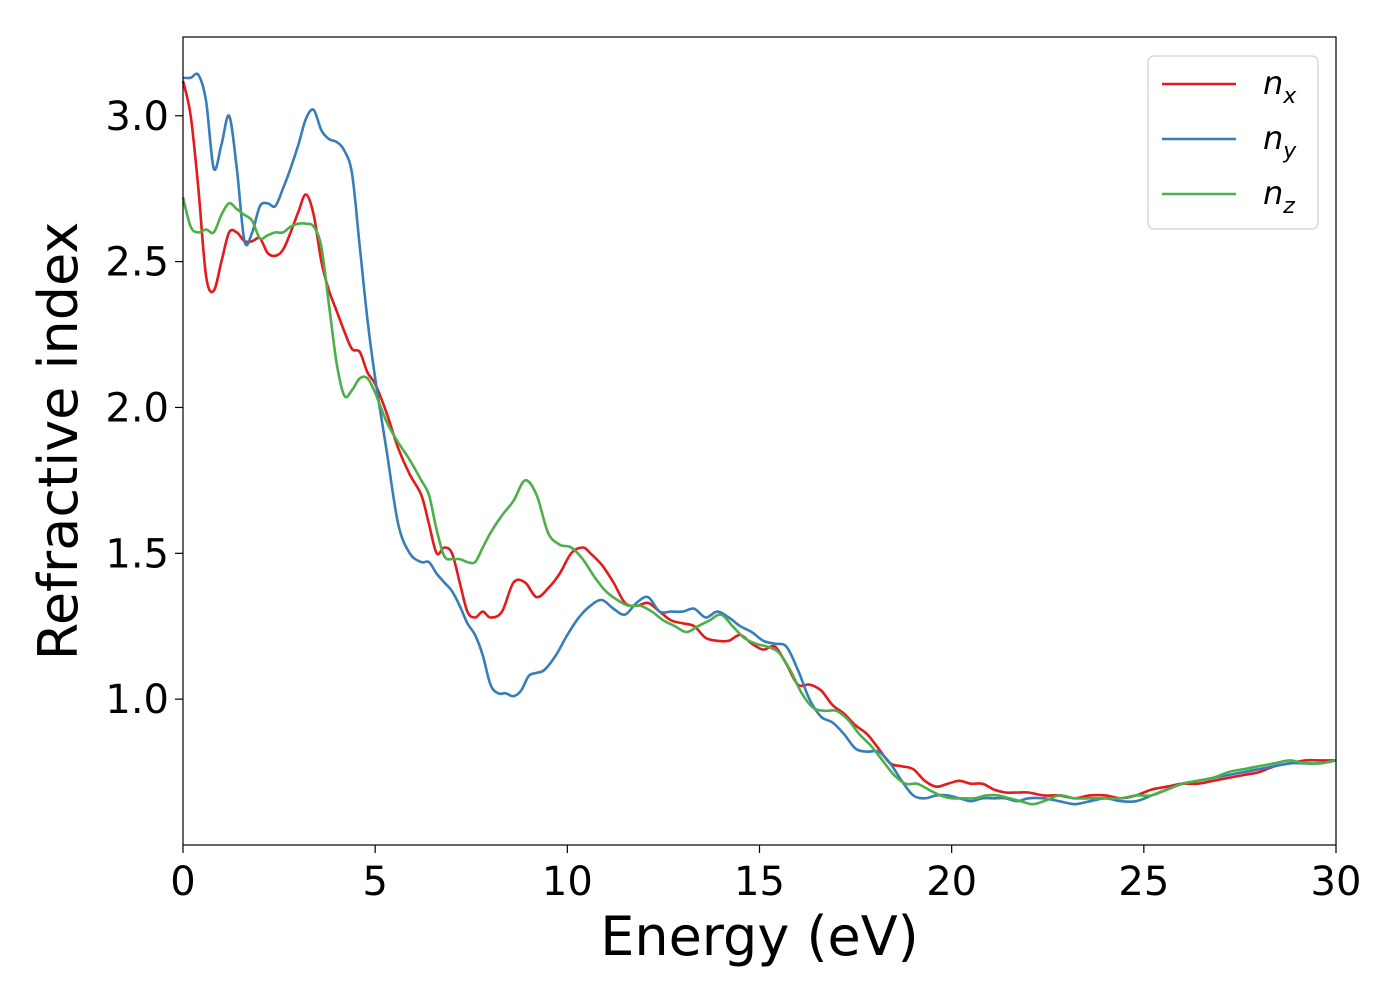 The image size is (1400, 1000). Describe the element at coordinates (759, 882) in the screenshot. I see `x-tick-label: 15` at that location.